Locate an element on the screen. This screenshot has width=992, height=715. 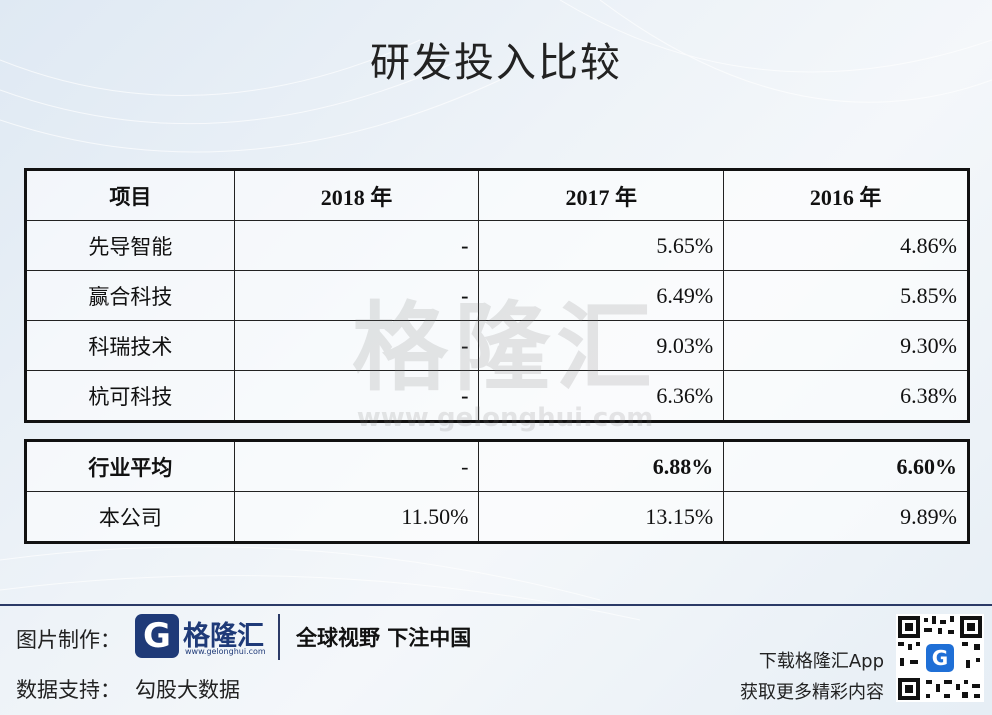
row-value-2017: 9.03% is located at coordinates (601, 345).